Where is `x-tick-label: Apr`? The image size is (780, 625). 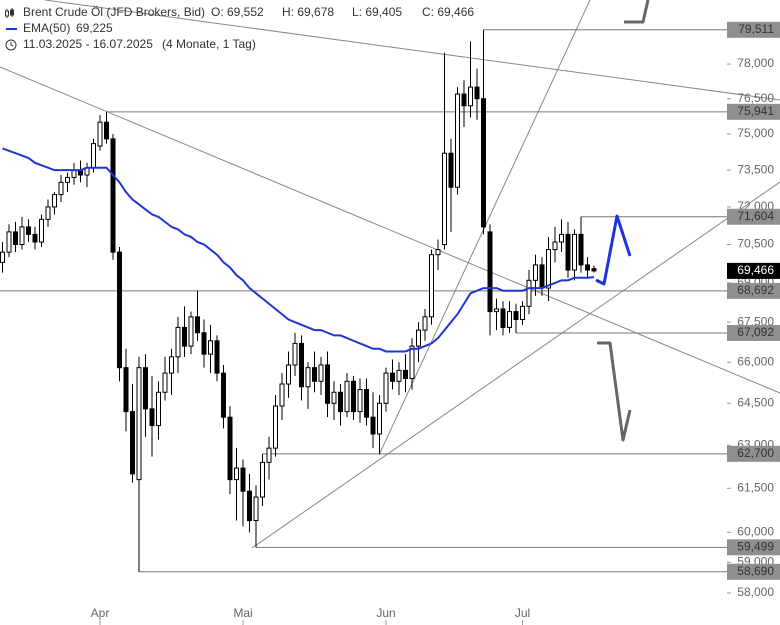
x-tick-label: Apr is located at coordinates (100, 613).